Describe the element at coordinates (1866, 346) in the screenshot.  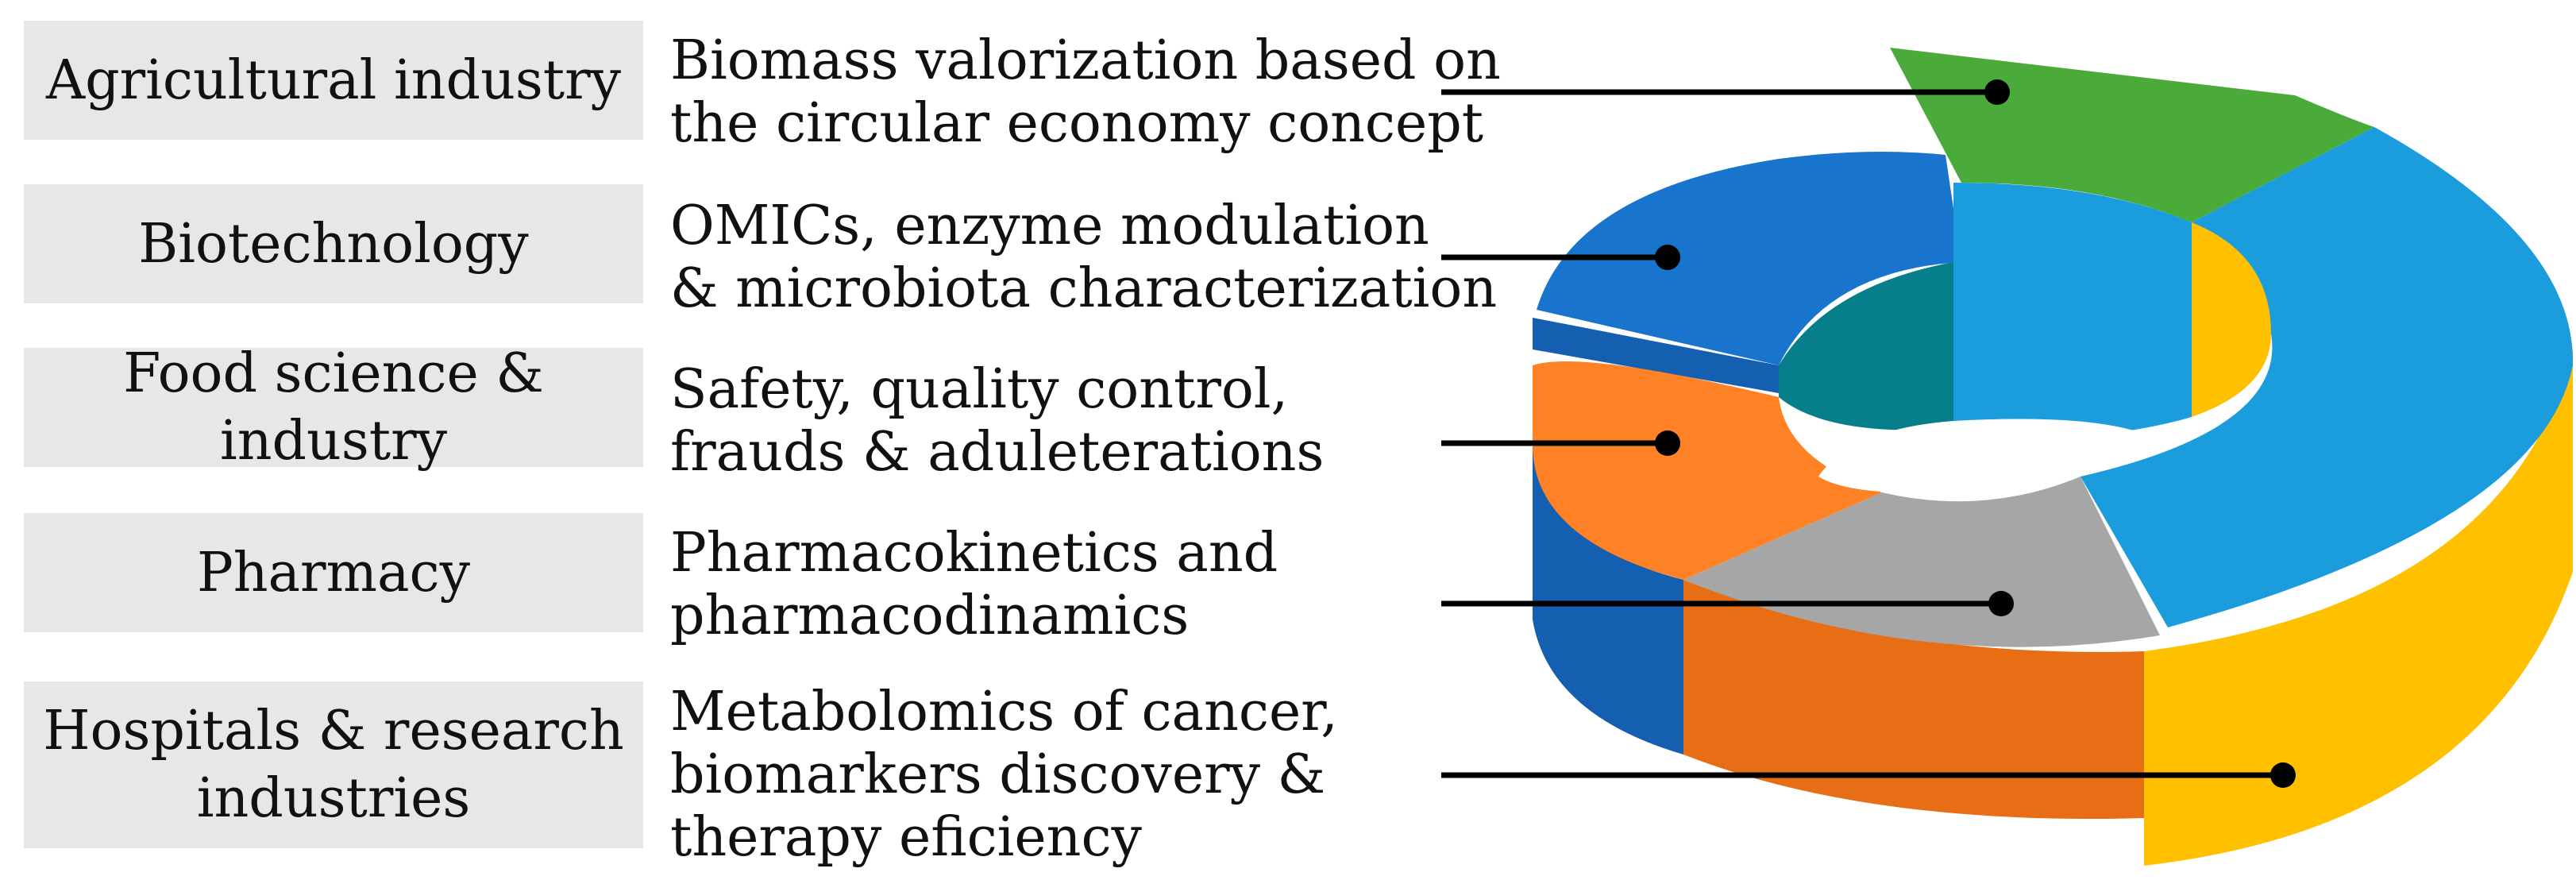
I see `ring-inner-teal` at that location.